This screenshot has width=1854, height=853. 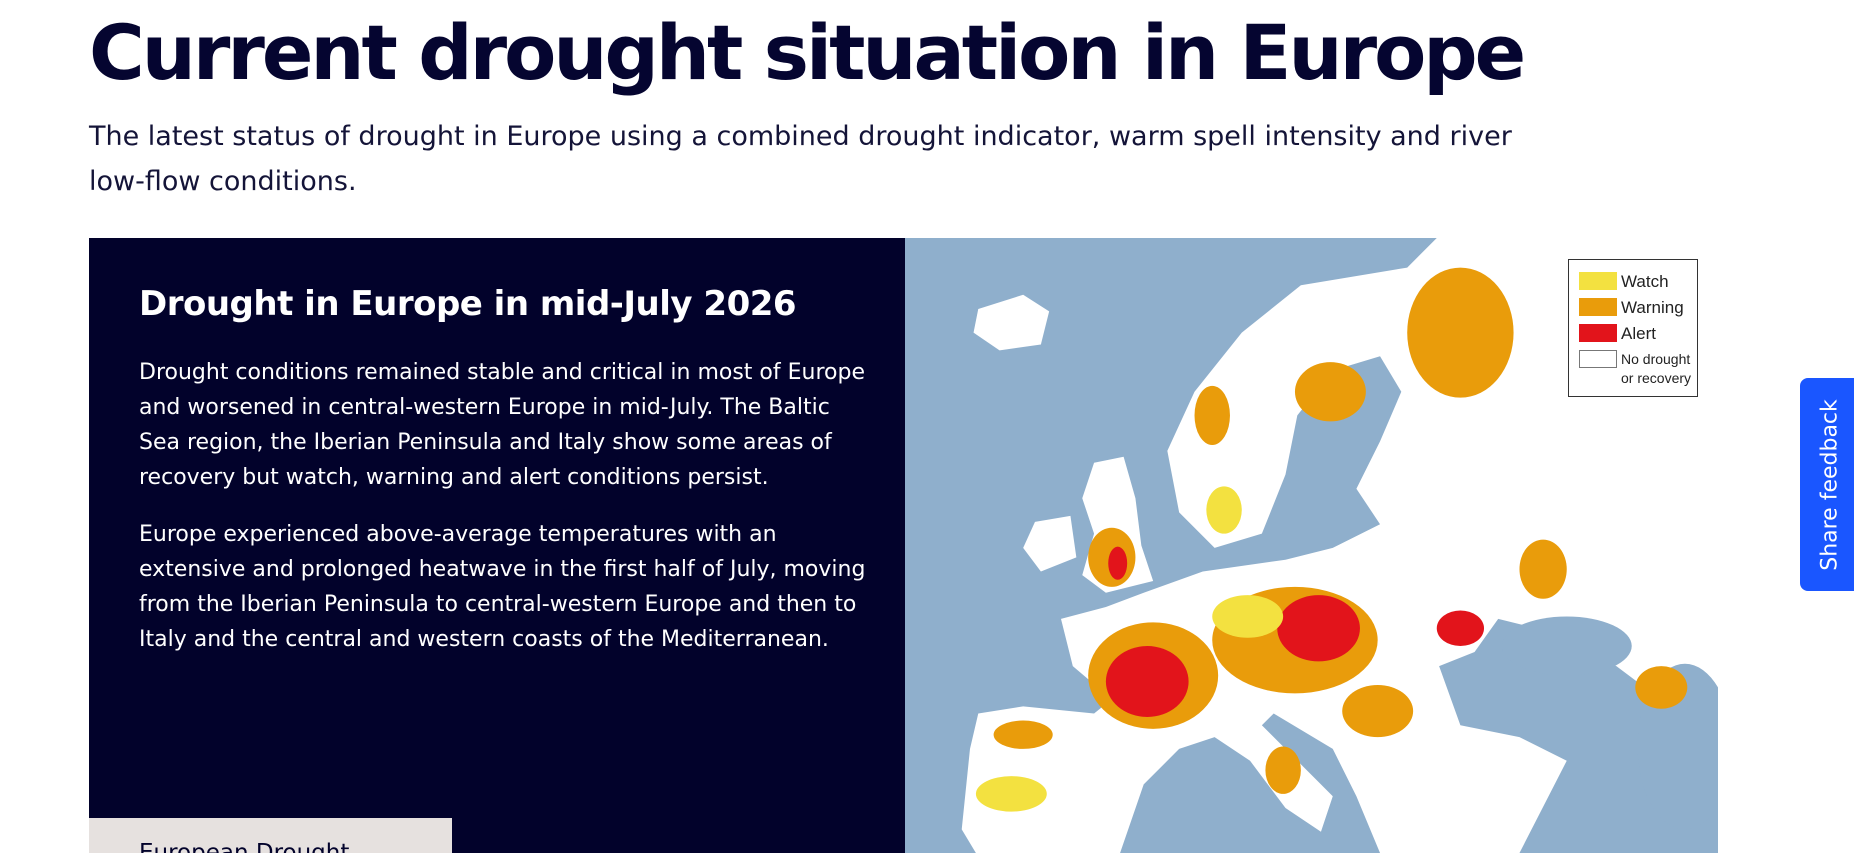 I want to click on legend-label: Alert, so click(x=1638, y=333).